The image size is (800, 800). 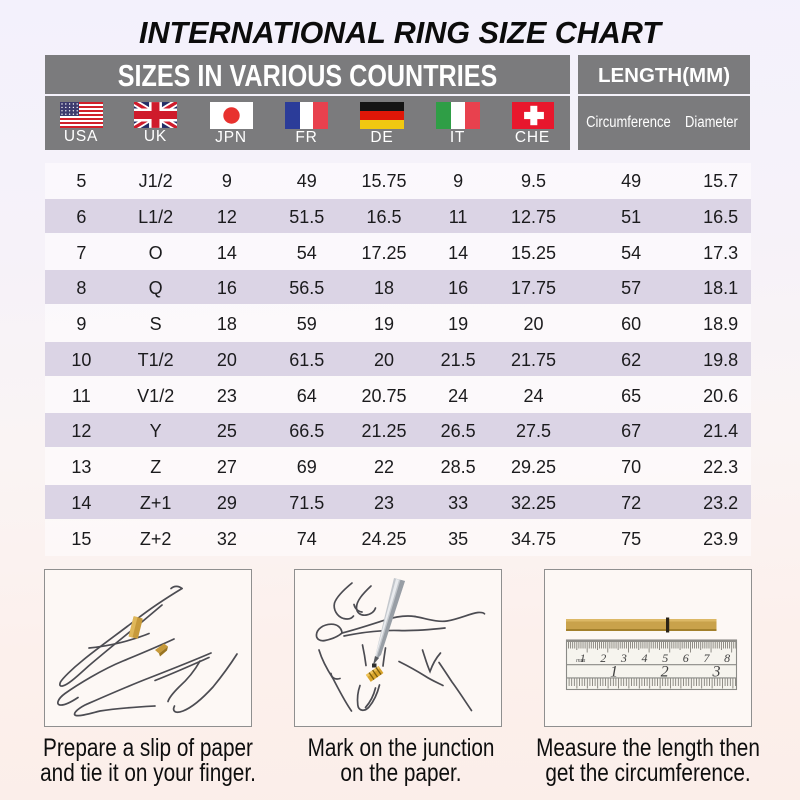 I want to click on svg-text: 4, so click(x=645, y=658).